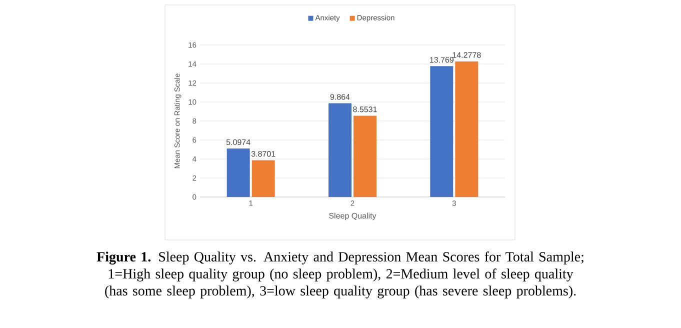  What do you see at coordinates (340, 275) in the screenshot?
I see `text: Figure 1. Sleep Quality vs. Anxiety and Depression Mean Scores for Total Sample; 1=High sleep quality group (no sleep problem), 2=Medium level of sleep quality (has some sleep problem), 3=low sleep quality group (has severe sleep problems).` at bounding box center [340, 275].